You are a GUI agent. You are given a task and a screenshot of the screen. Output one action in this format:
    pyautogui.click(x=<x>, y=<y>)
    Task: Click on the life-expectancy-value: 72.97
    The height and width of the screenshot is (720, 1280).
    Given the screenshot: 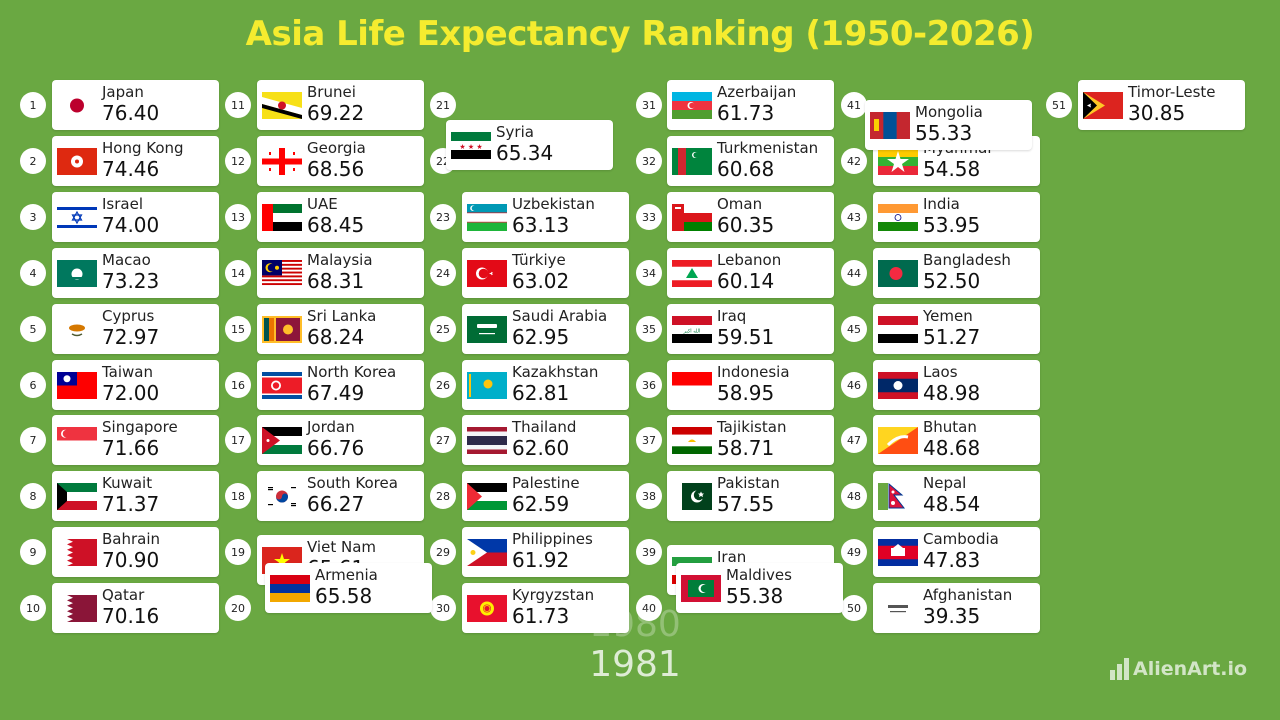 What is the action you would take?
    pyautogui.click(x=131, y=337)
    